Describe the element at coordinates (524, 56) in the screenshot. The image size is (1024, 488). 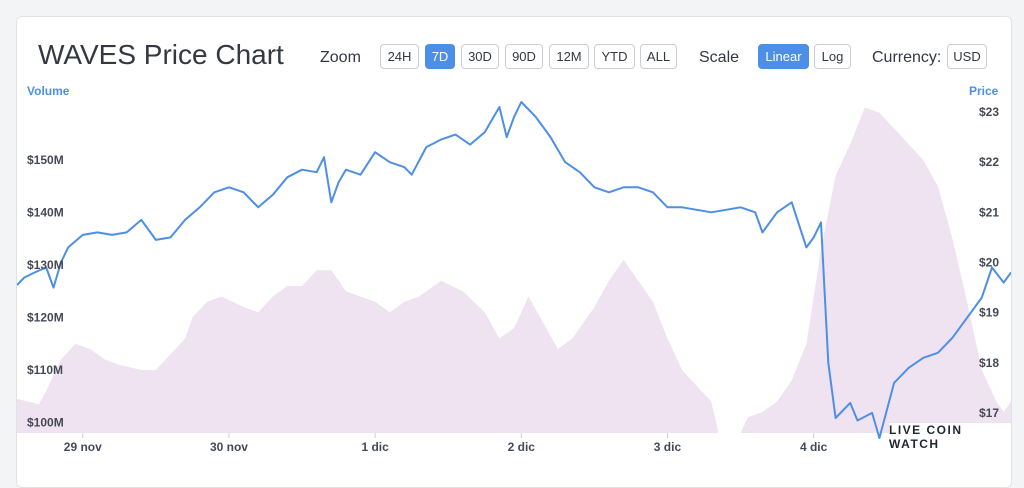
I see `zoom-90d-button: 90D` at that location.